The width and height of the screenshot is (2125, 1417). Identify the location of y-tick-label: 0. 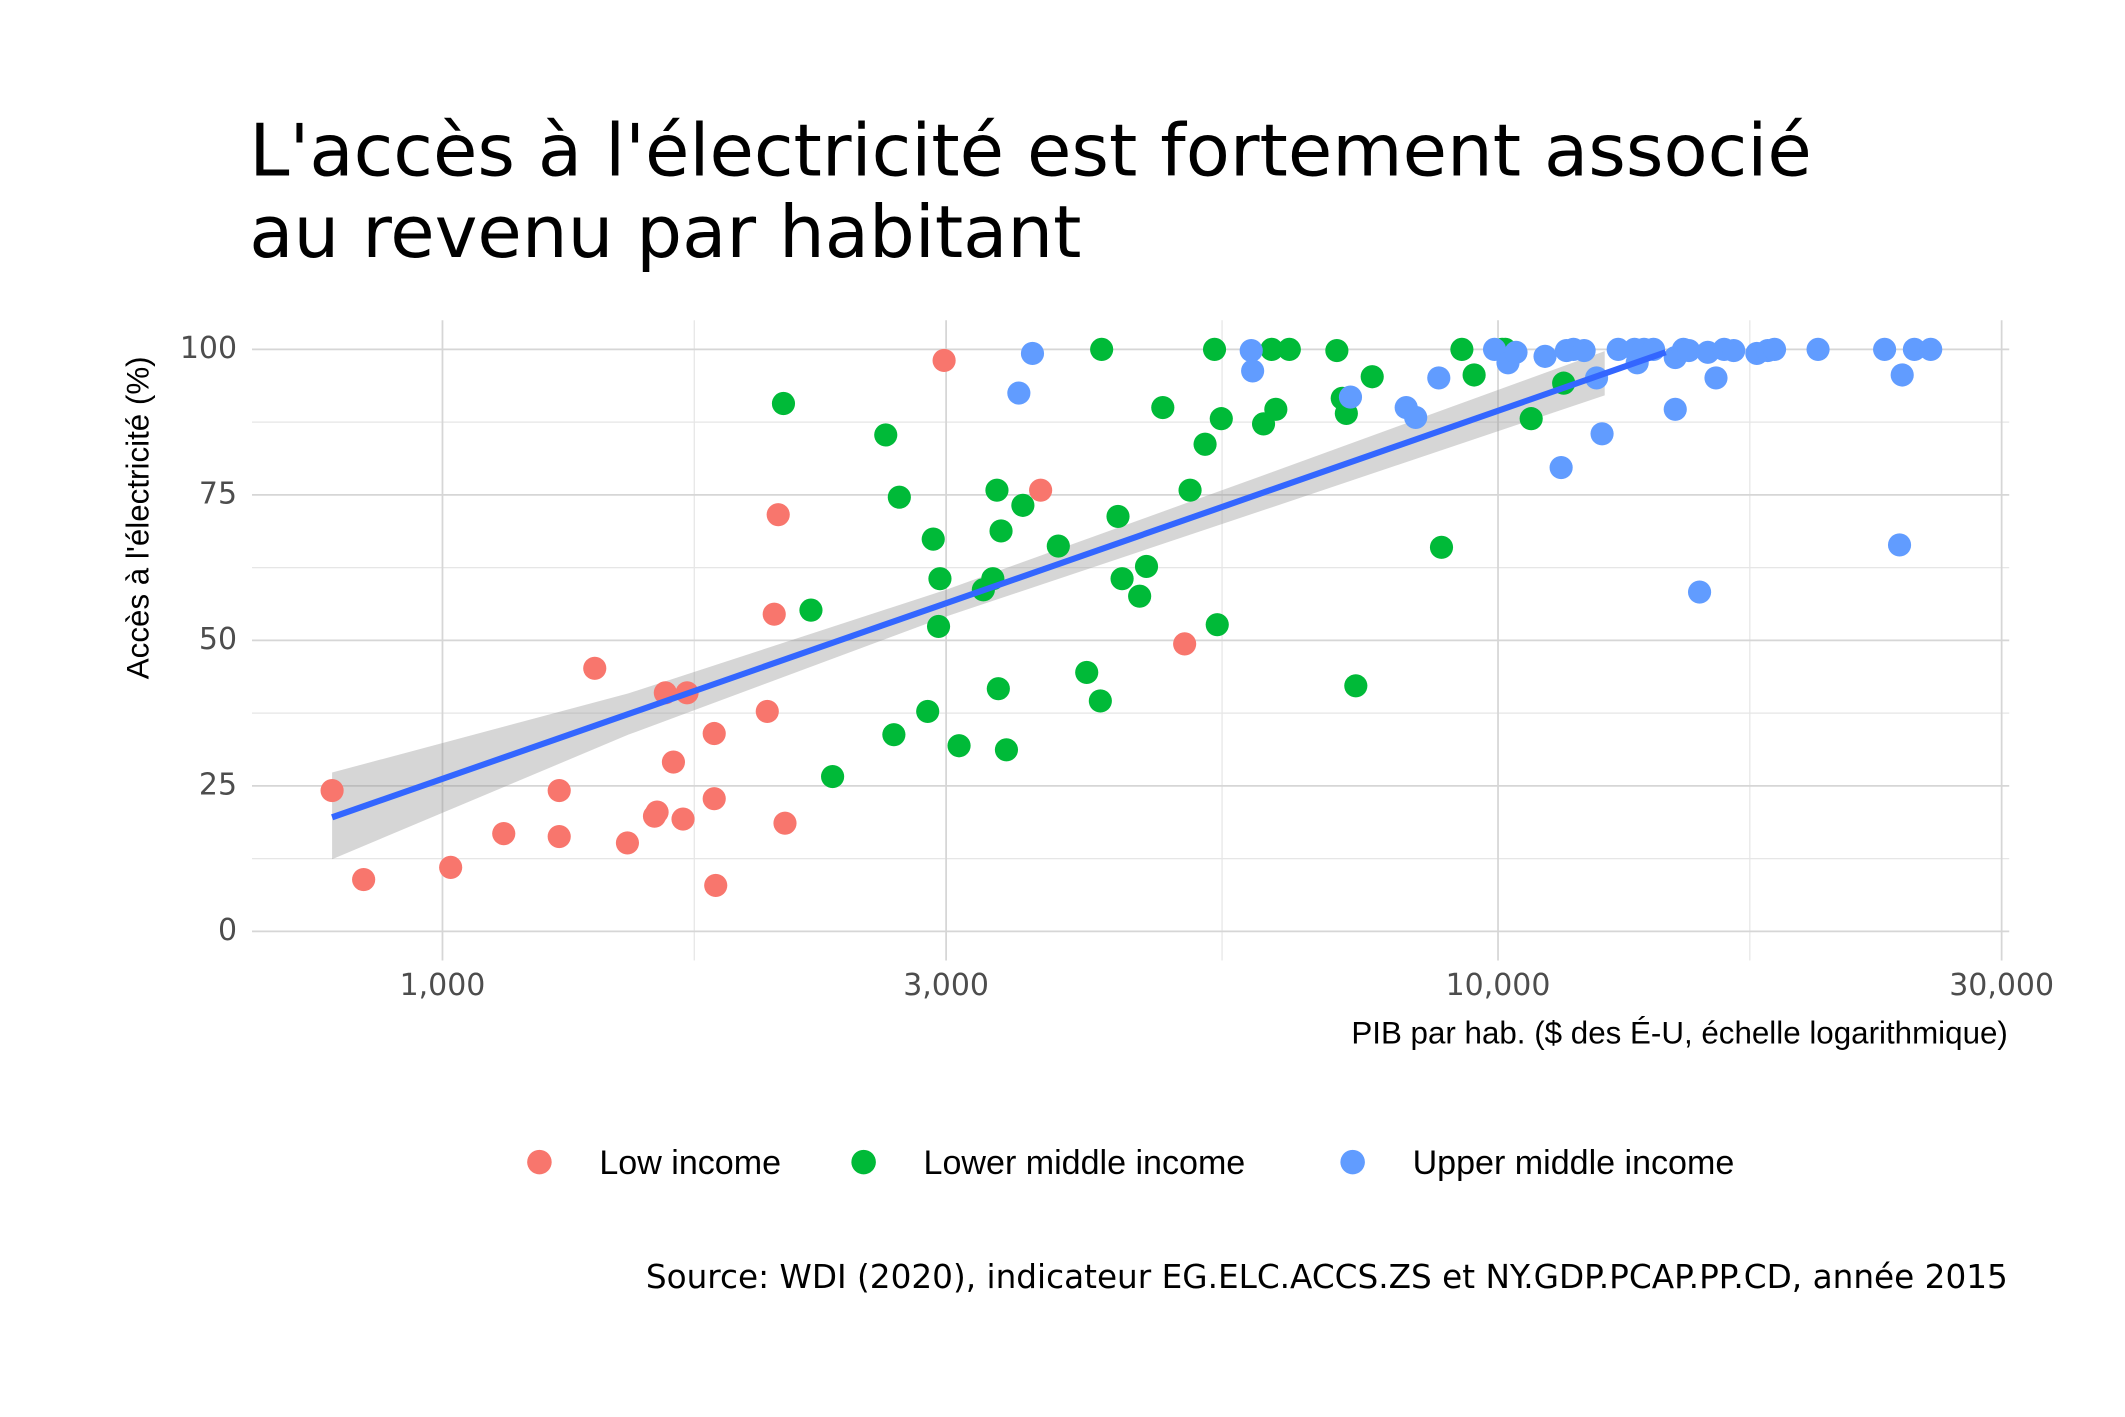
(227, 930).